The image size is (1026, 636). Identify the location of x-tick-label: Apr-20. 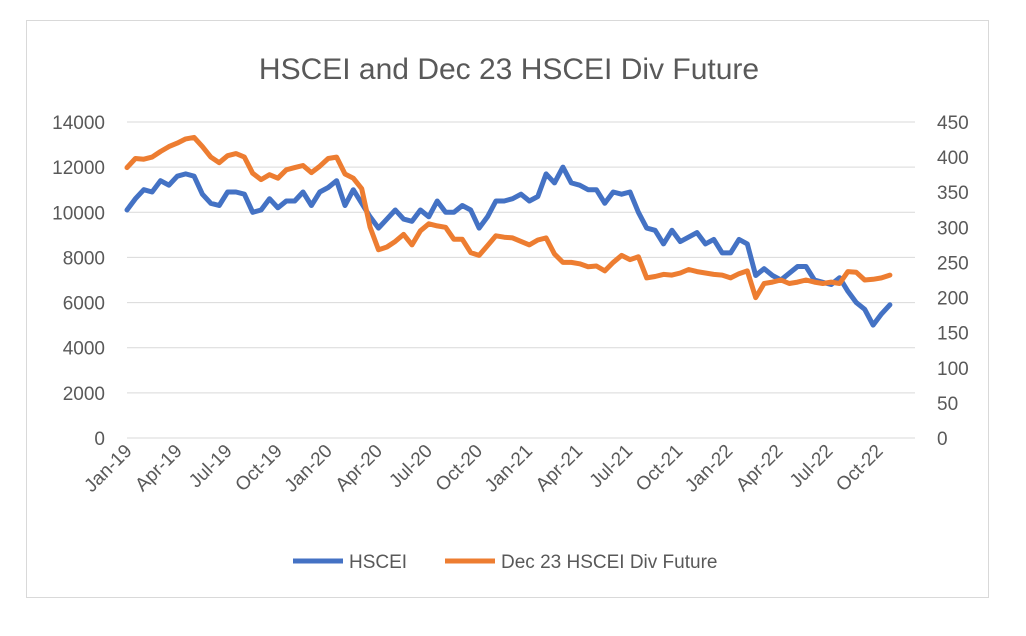
(359, 468).